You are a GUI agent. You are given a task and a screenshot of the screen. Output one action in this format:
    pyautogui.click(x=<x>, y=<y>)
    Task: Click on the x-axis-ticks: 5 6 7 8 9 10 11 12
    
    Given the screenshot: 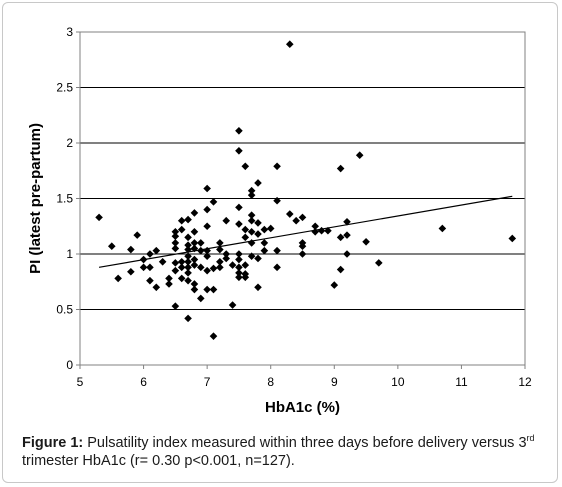 What is the action you would take?
    pyautogui.click(x=304, y=377)
    